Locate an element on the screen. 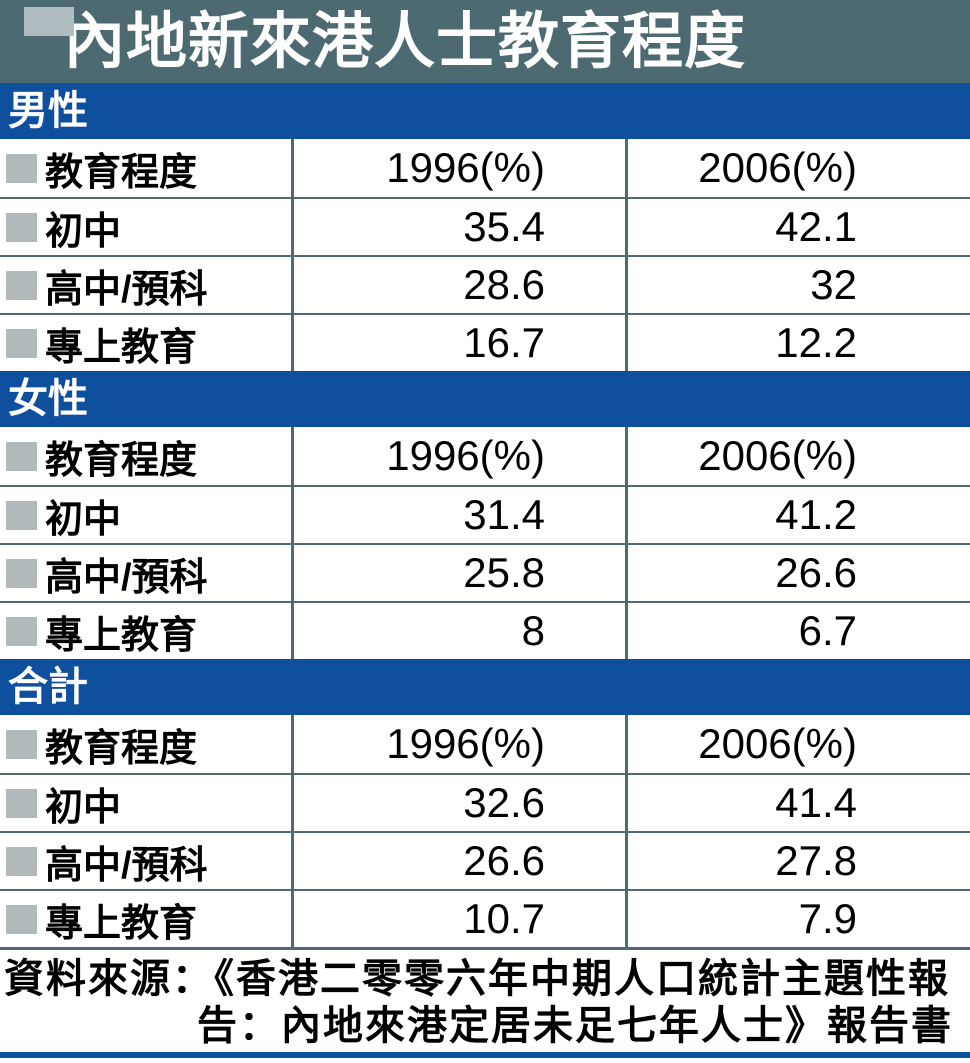 The width and height of the screenshot is (970, 1063). value-2006: 32 is located at coordinates (833, 284).